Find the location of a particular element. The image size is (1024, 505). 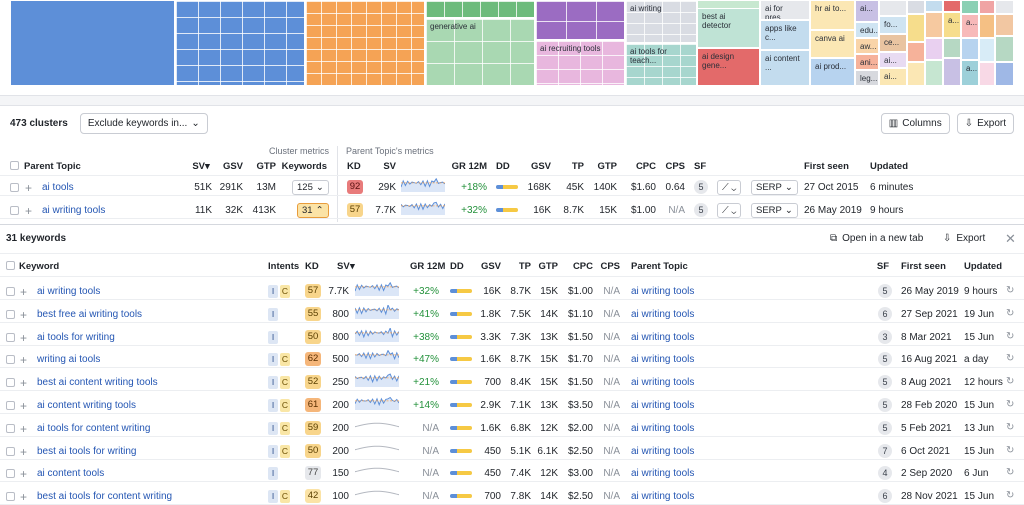

columns-button: ▥ Columns is located at coordinates (915, 123).